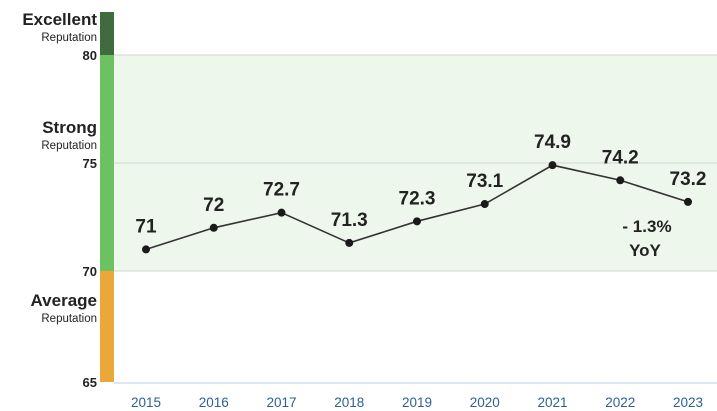  I want to click on x-tick-label: 2018, so click(349, 402).